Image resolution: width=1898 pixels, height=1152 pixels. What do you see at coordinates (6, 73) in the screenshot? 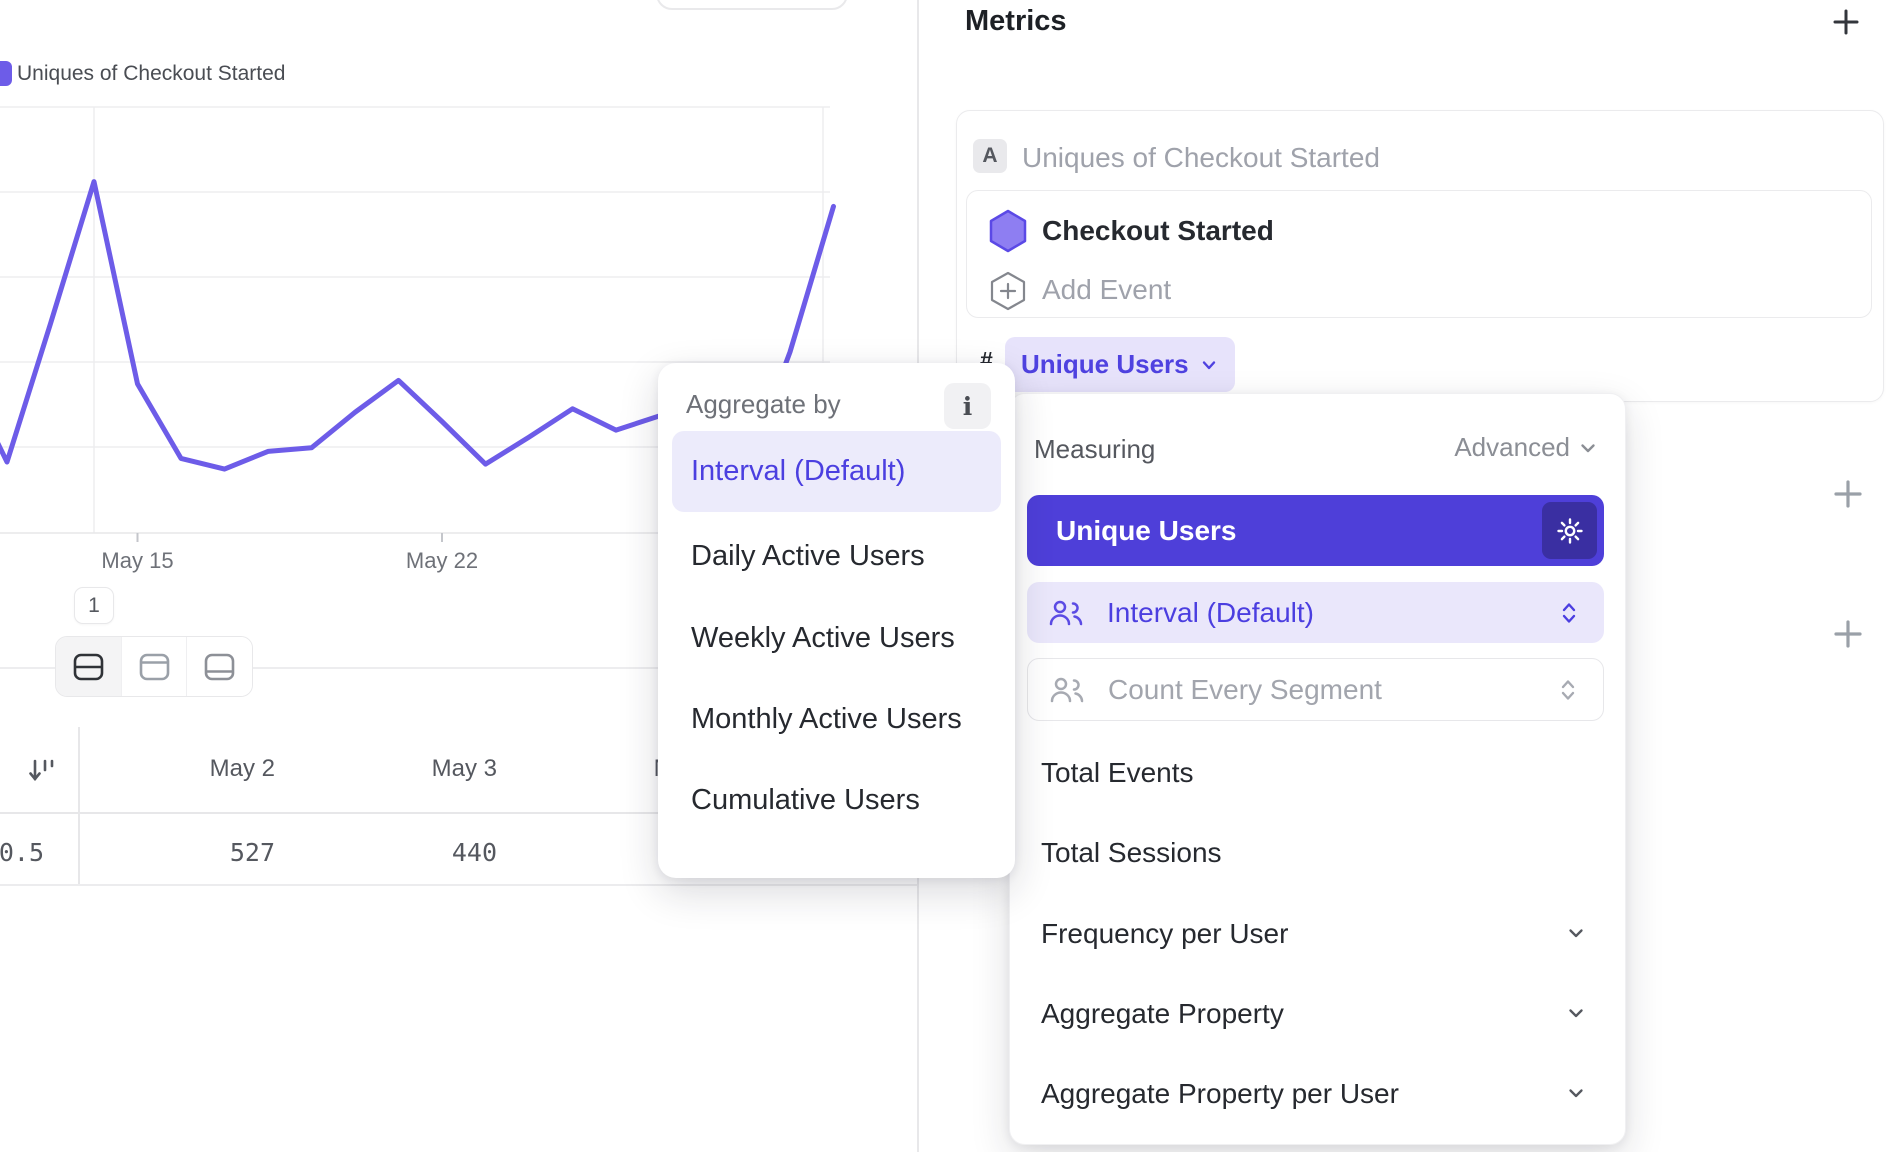
I see `legend-swatch` at bounding box center [6, 73].